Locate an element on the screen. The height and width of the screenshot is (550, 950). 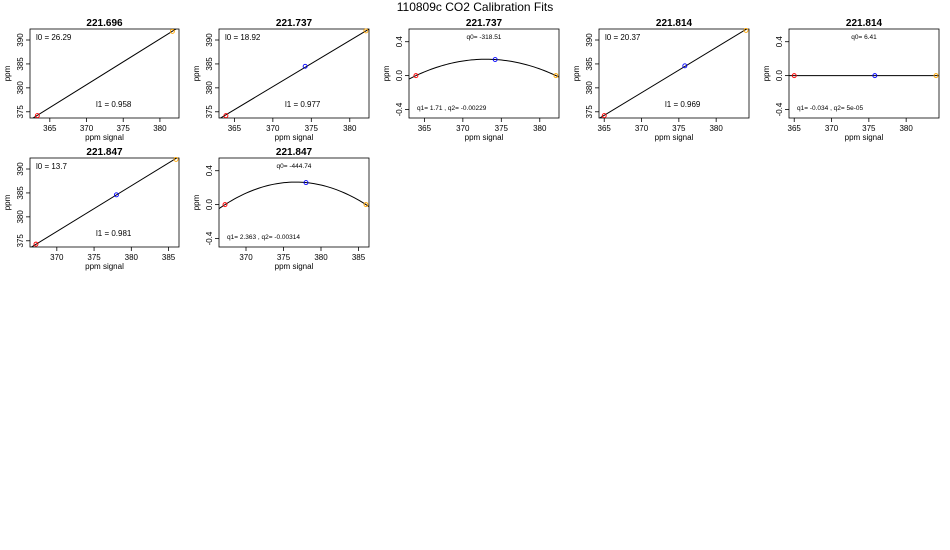
x-tick-label: 385 is located at coordinates (359, 257).